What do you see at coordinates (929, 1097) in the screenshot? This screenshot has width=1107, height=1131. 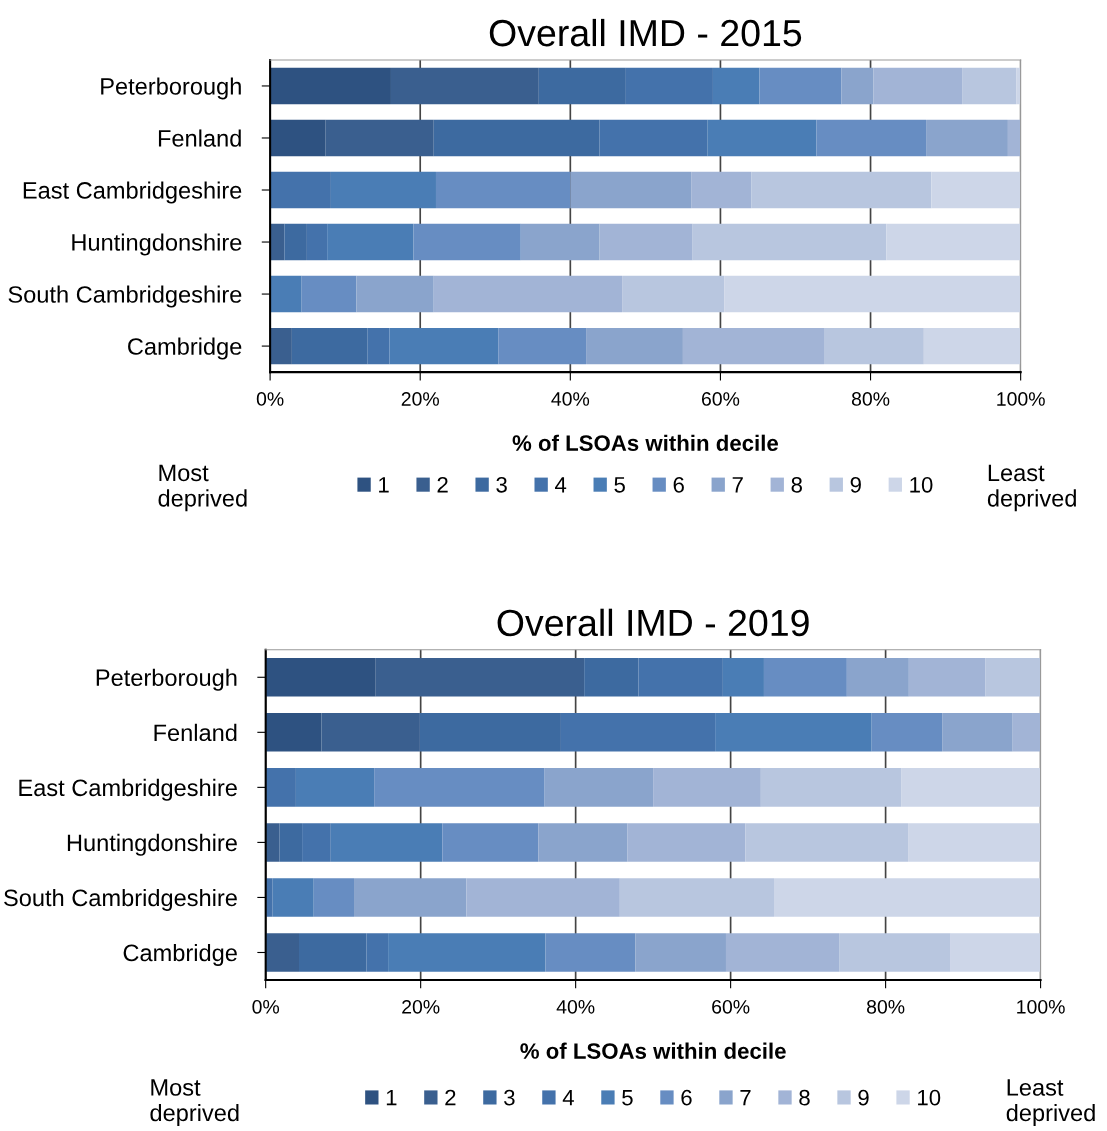 I see `legend-label: 10` at bounding box center [929, 1097].